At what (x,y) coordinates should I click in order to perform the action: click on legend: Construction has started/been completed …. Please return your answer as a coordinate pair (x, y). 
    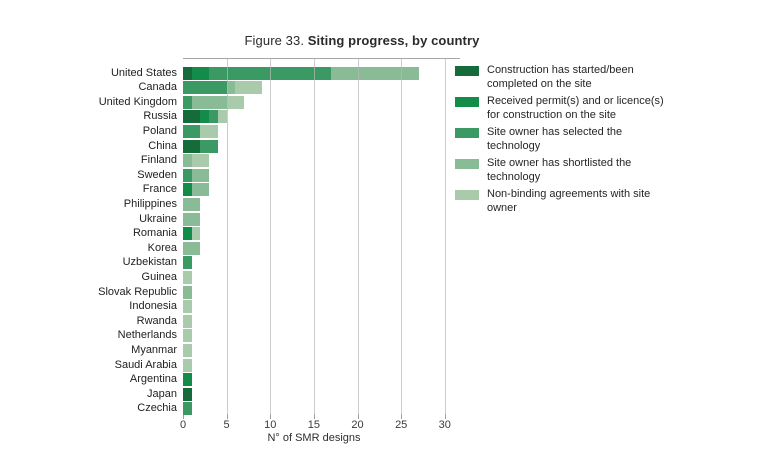
    Looking at the image, I should click on (607, 141).